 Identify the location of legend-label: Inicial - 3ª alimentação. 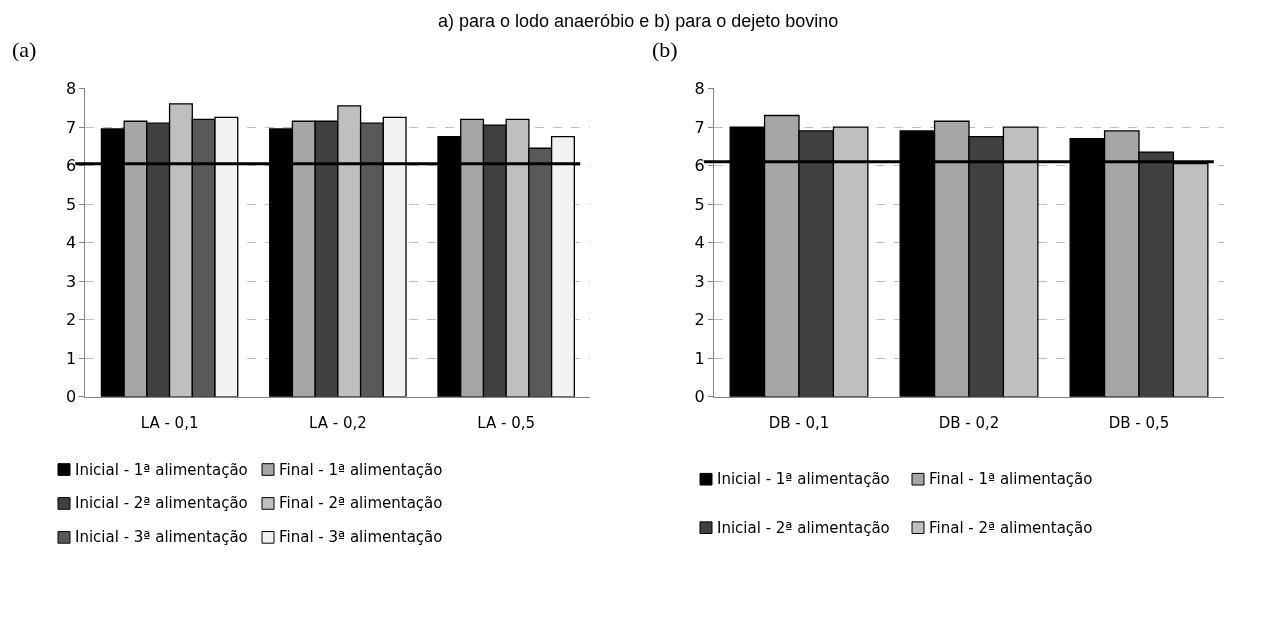
(161, 537).